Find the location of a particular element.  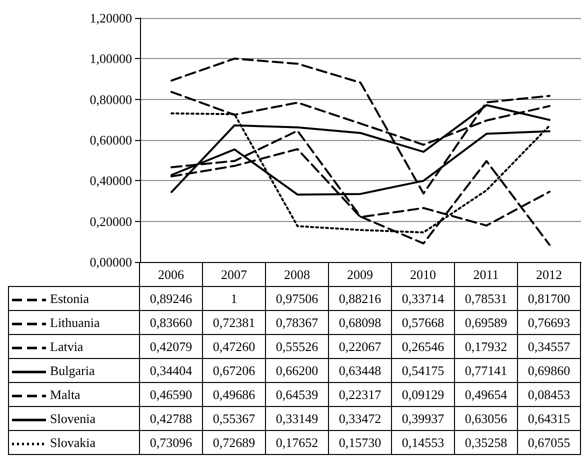

y-tick-label: 0,00000 is located at coordinates (111, 262).